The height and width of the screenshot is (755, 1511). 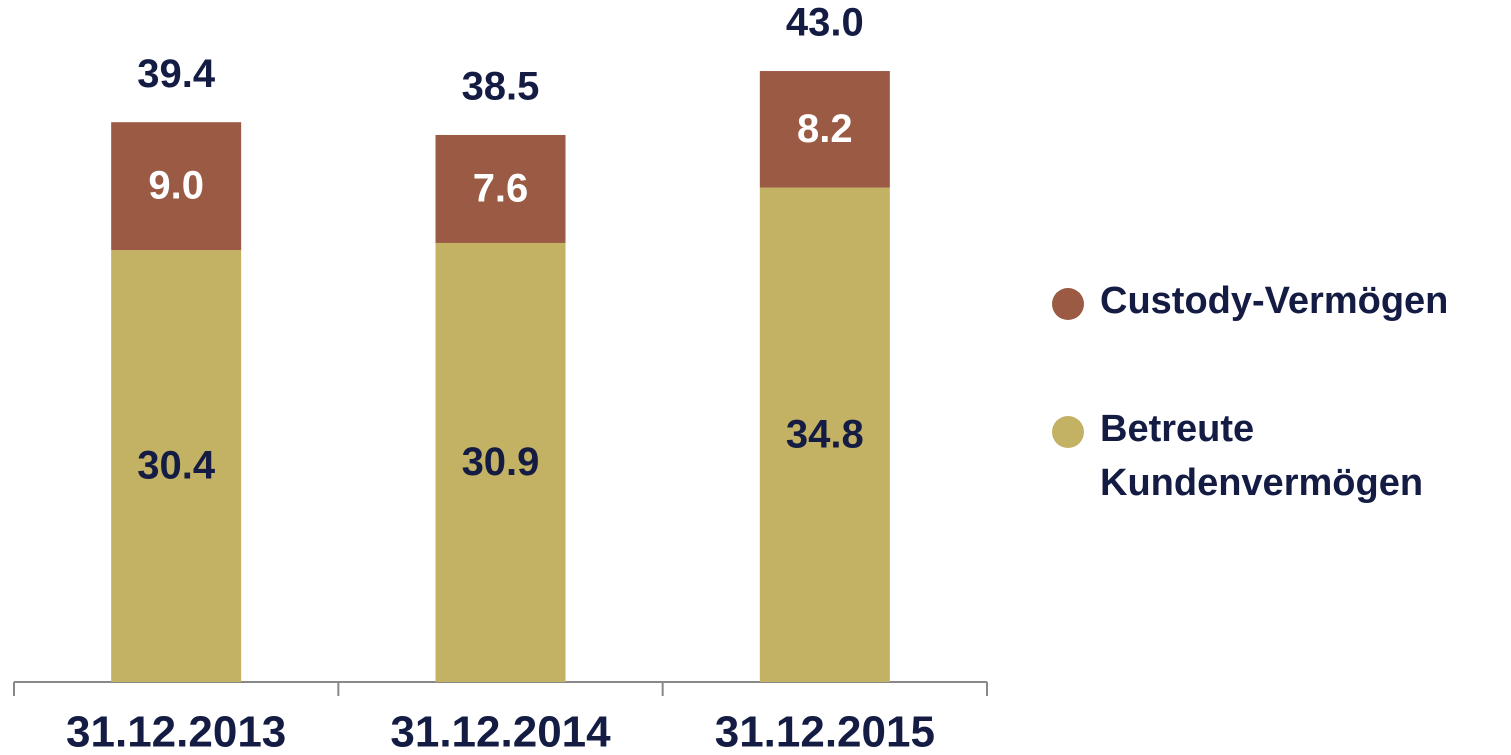 I want to click on x-tick-label: 31.12.2015, so click(x=825, y=731).